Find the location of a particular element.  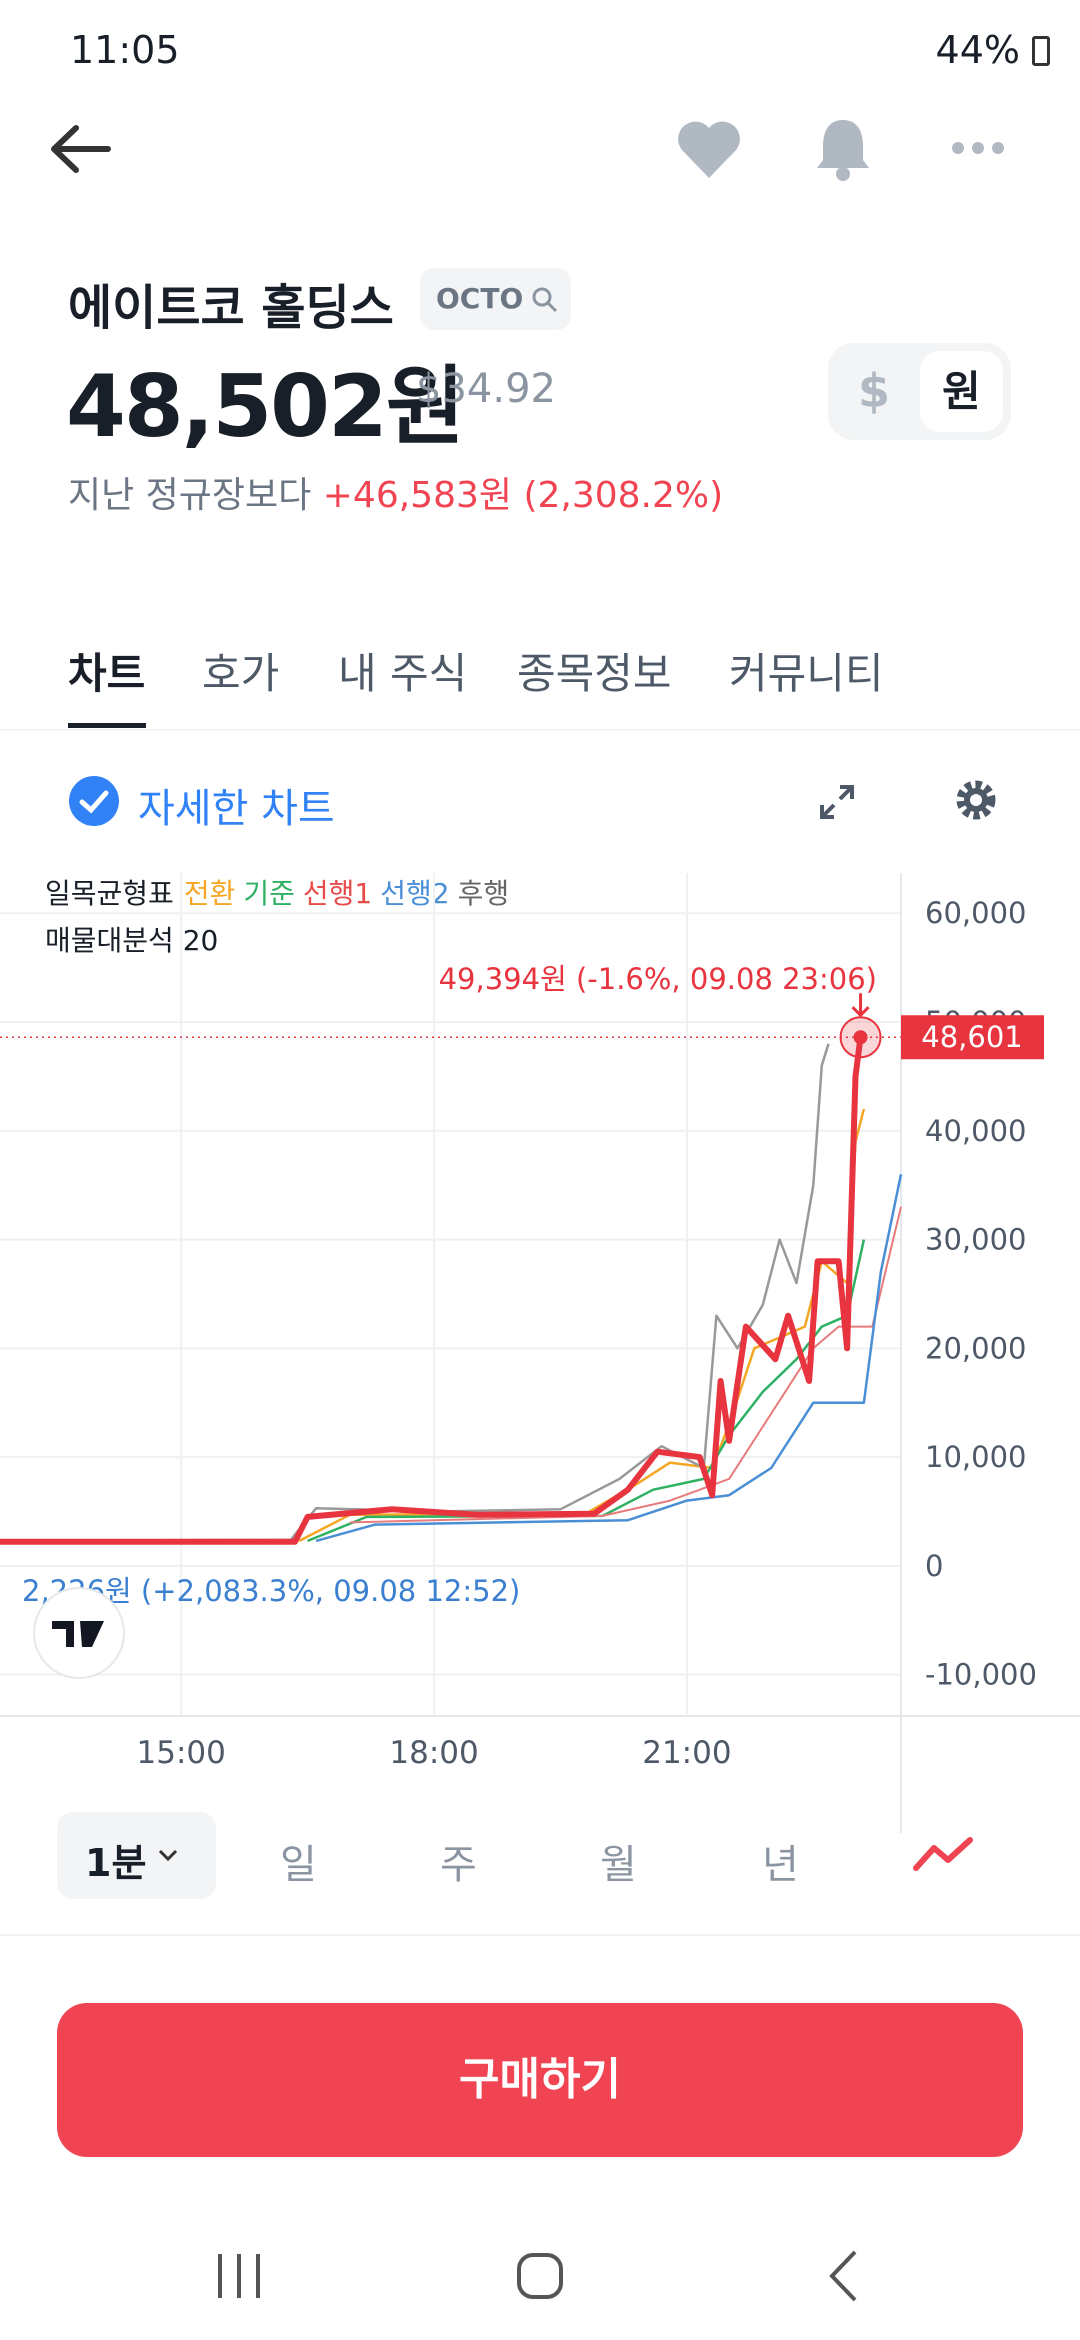

home-button is located at coordinates (540, 2276).